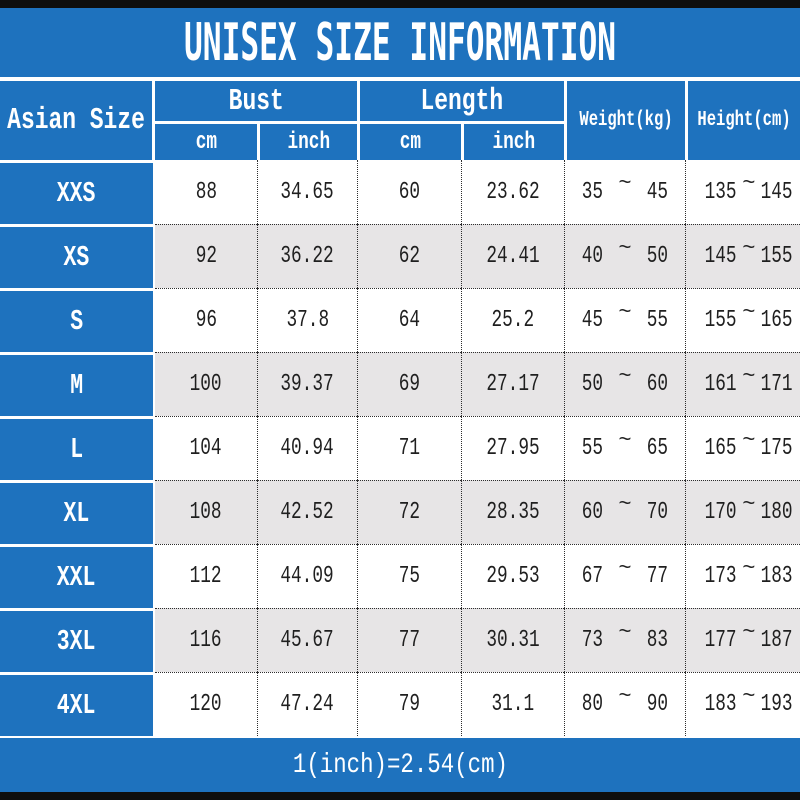  Describe the element at coordinates (206, 448) in the screenshot. I see `bust-cm-cell: 104` at that location.